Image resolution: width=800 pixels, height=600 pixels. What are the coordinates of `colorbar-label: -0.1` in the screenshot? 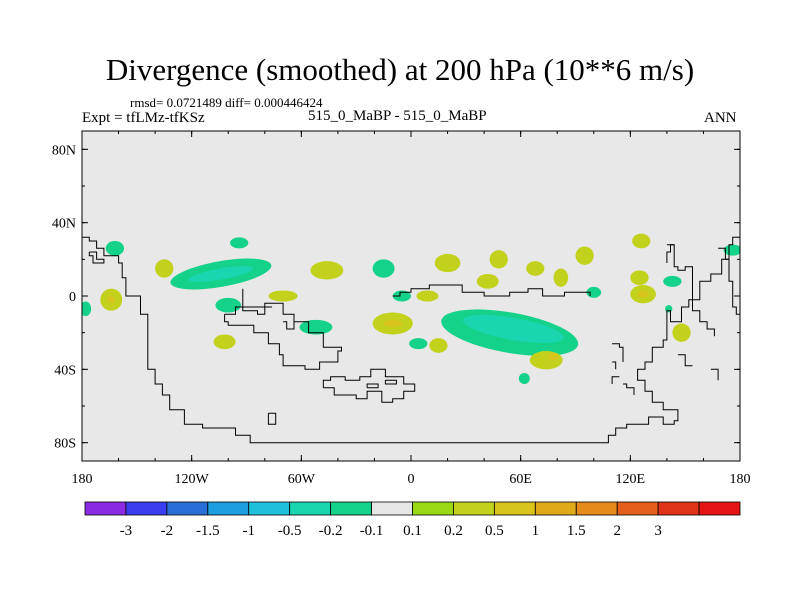 It's located at (372, 531).